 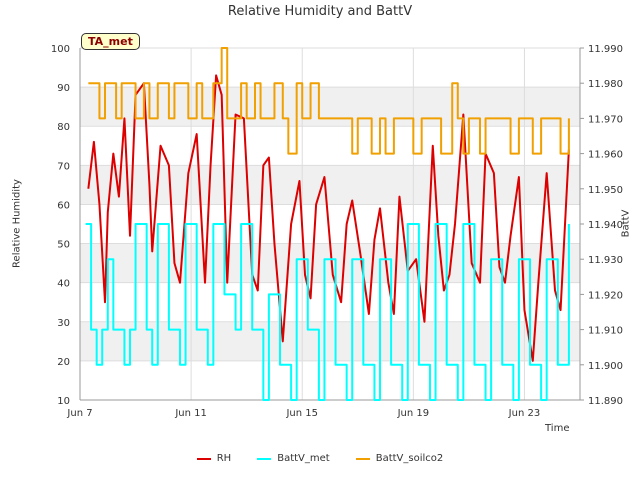 I want to click on y-tick-label-left: 90, so click(x=63, y=88).